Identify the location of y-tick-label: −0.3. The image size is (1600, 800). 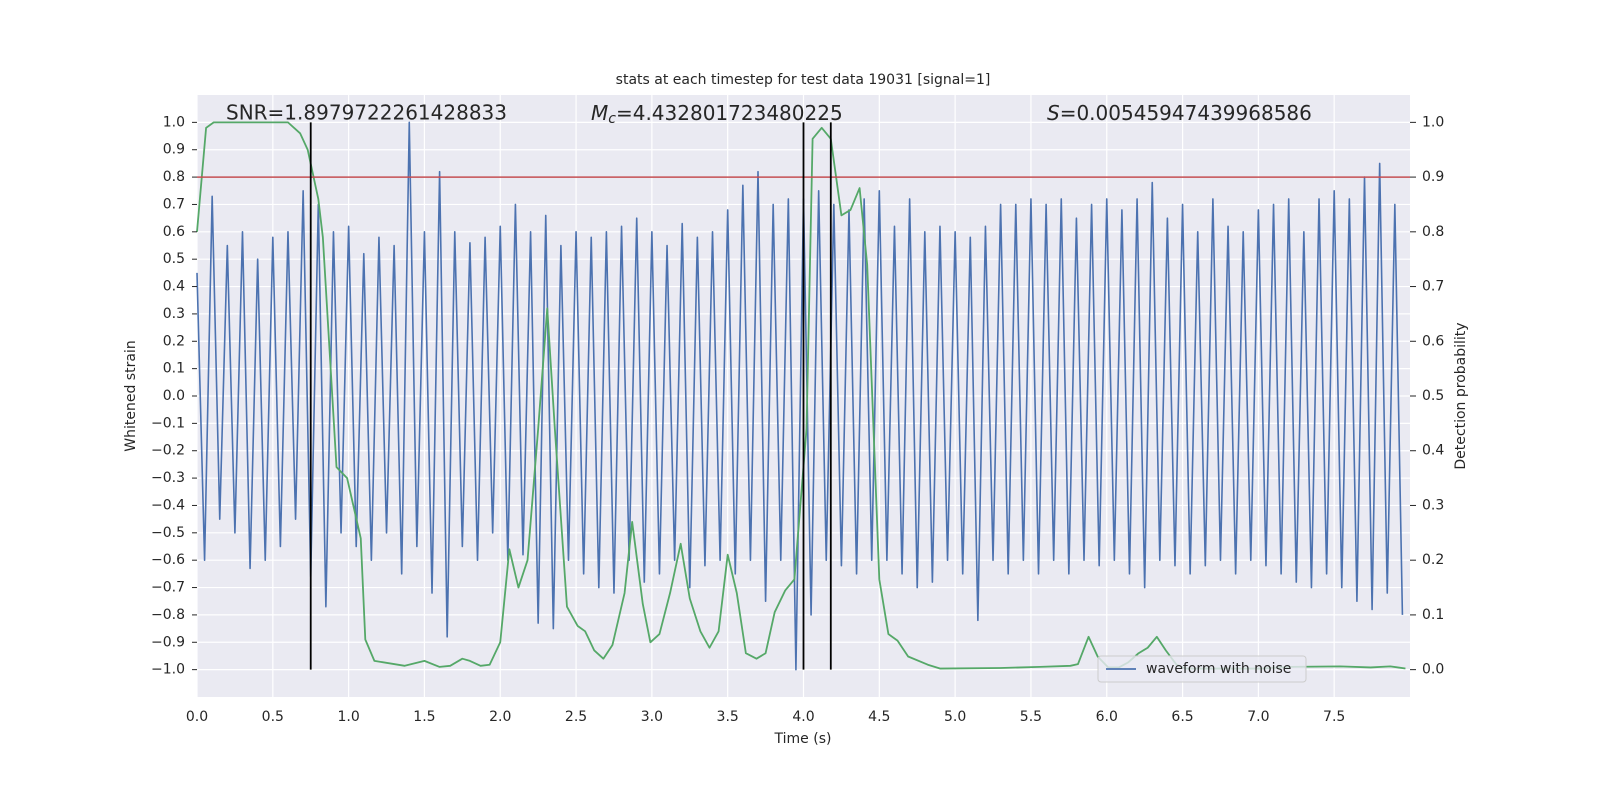
(168, 478).